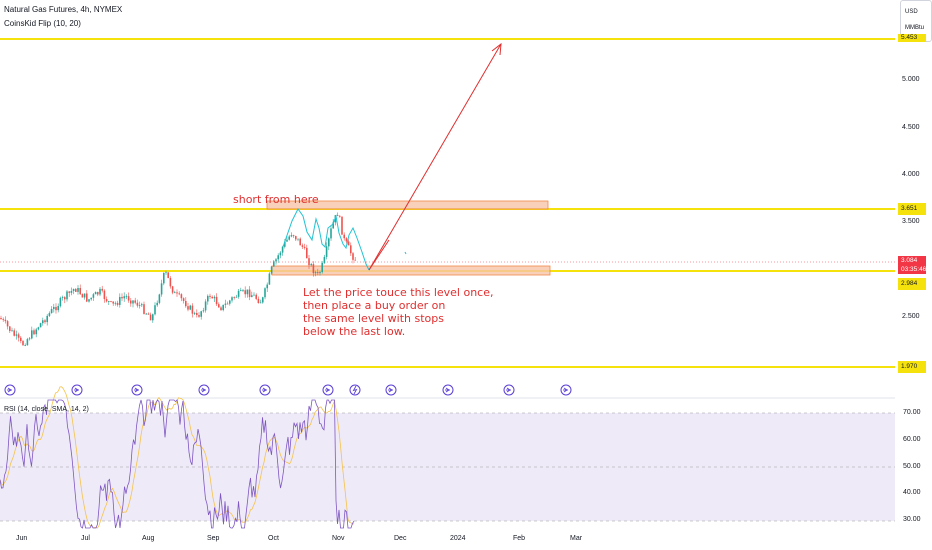 The width and height of the screenshot is (932, 550). What do you see at coordinates (177, 464) in the screenshot?
I see `rsi-line` at bounding box center [177, 464].